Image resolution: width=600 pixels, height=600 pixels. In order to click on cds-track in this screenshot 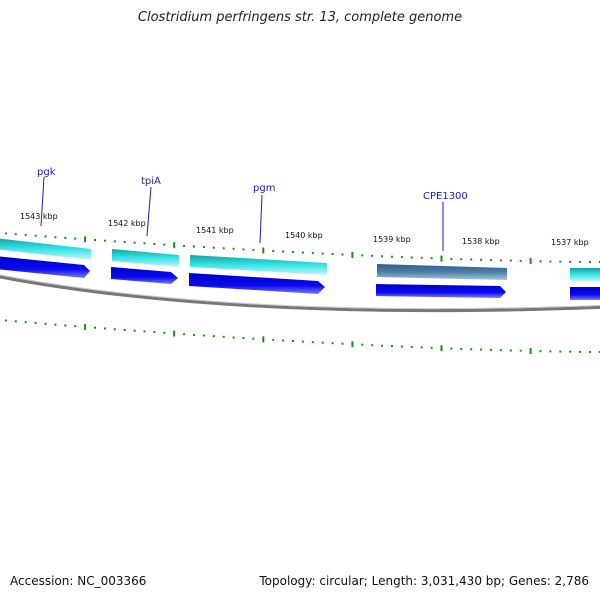, I will do `click(300, 278)`.